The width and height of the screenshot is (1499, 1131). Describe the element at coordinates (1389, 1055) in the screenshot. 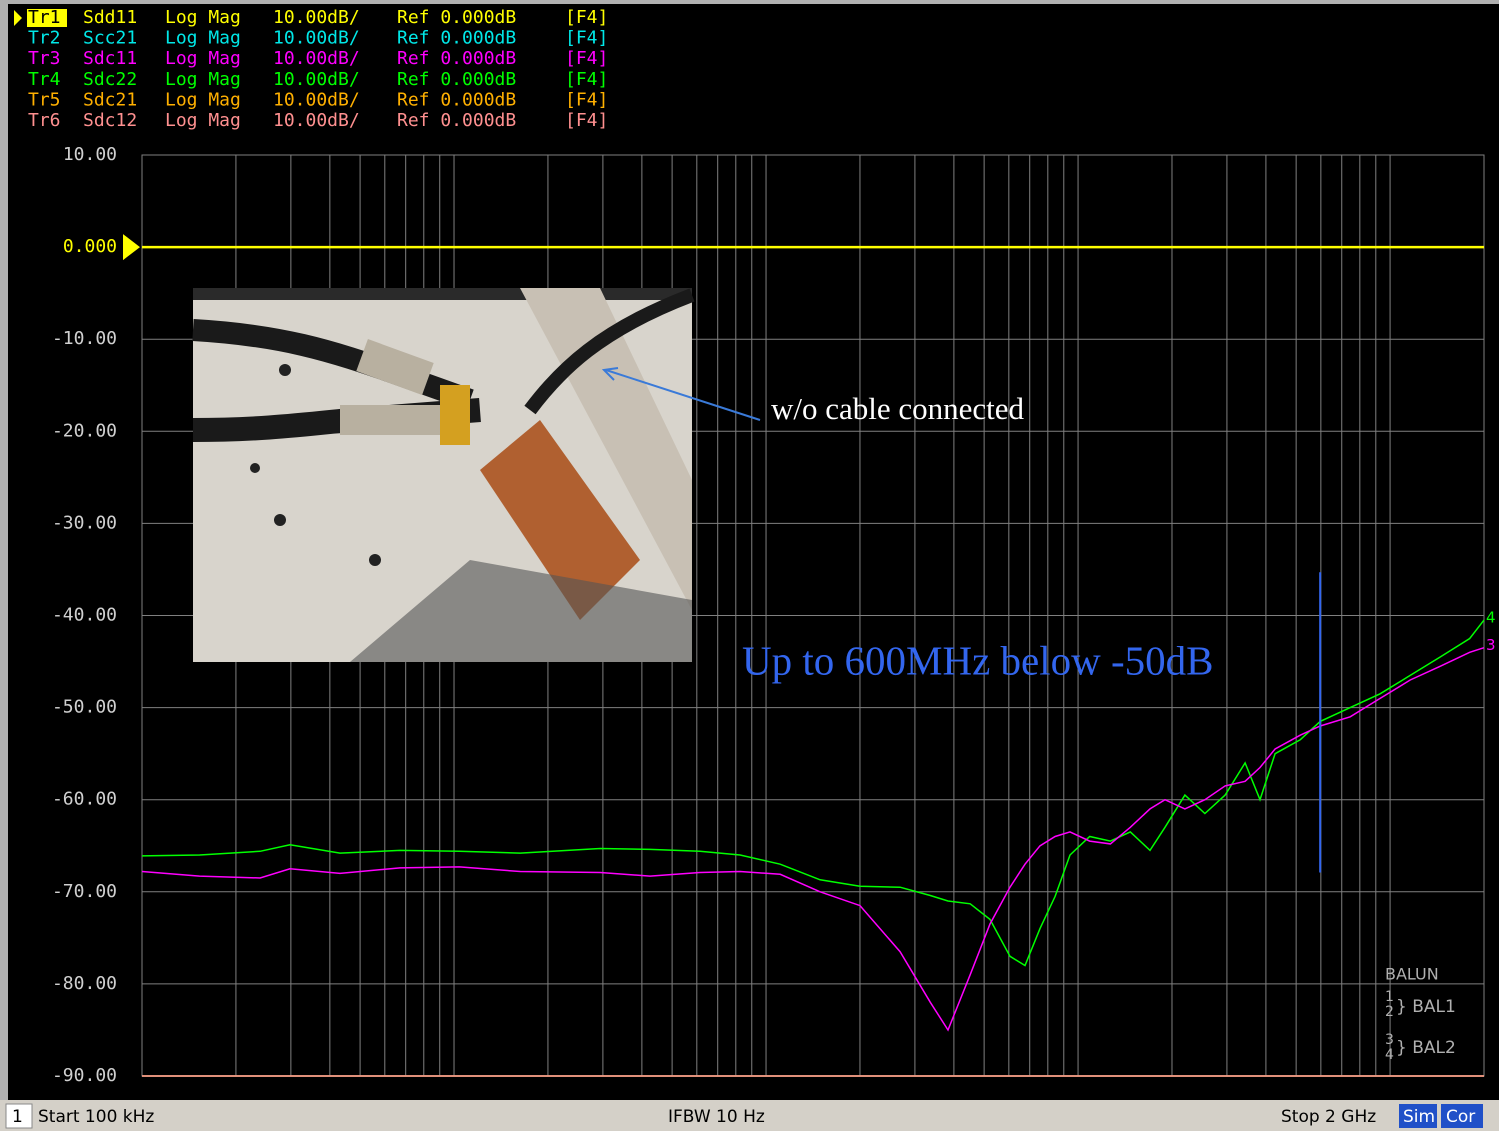

I see `balun-port: 4` at that location.